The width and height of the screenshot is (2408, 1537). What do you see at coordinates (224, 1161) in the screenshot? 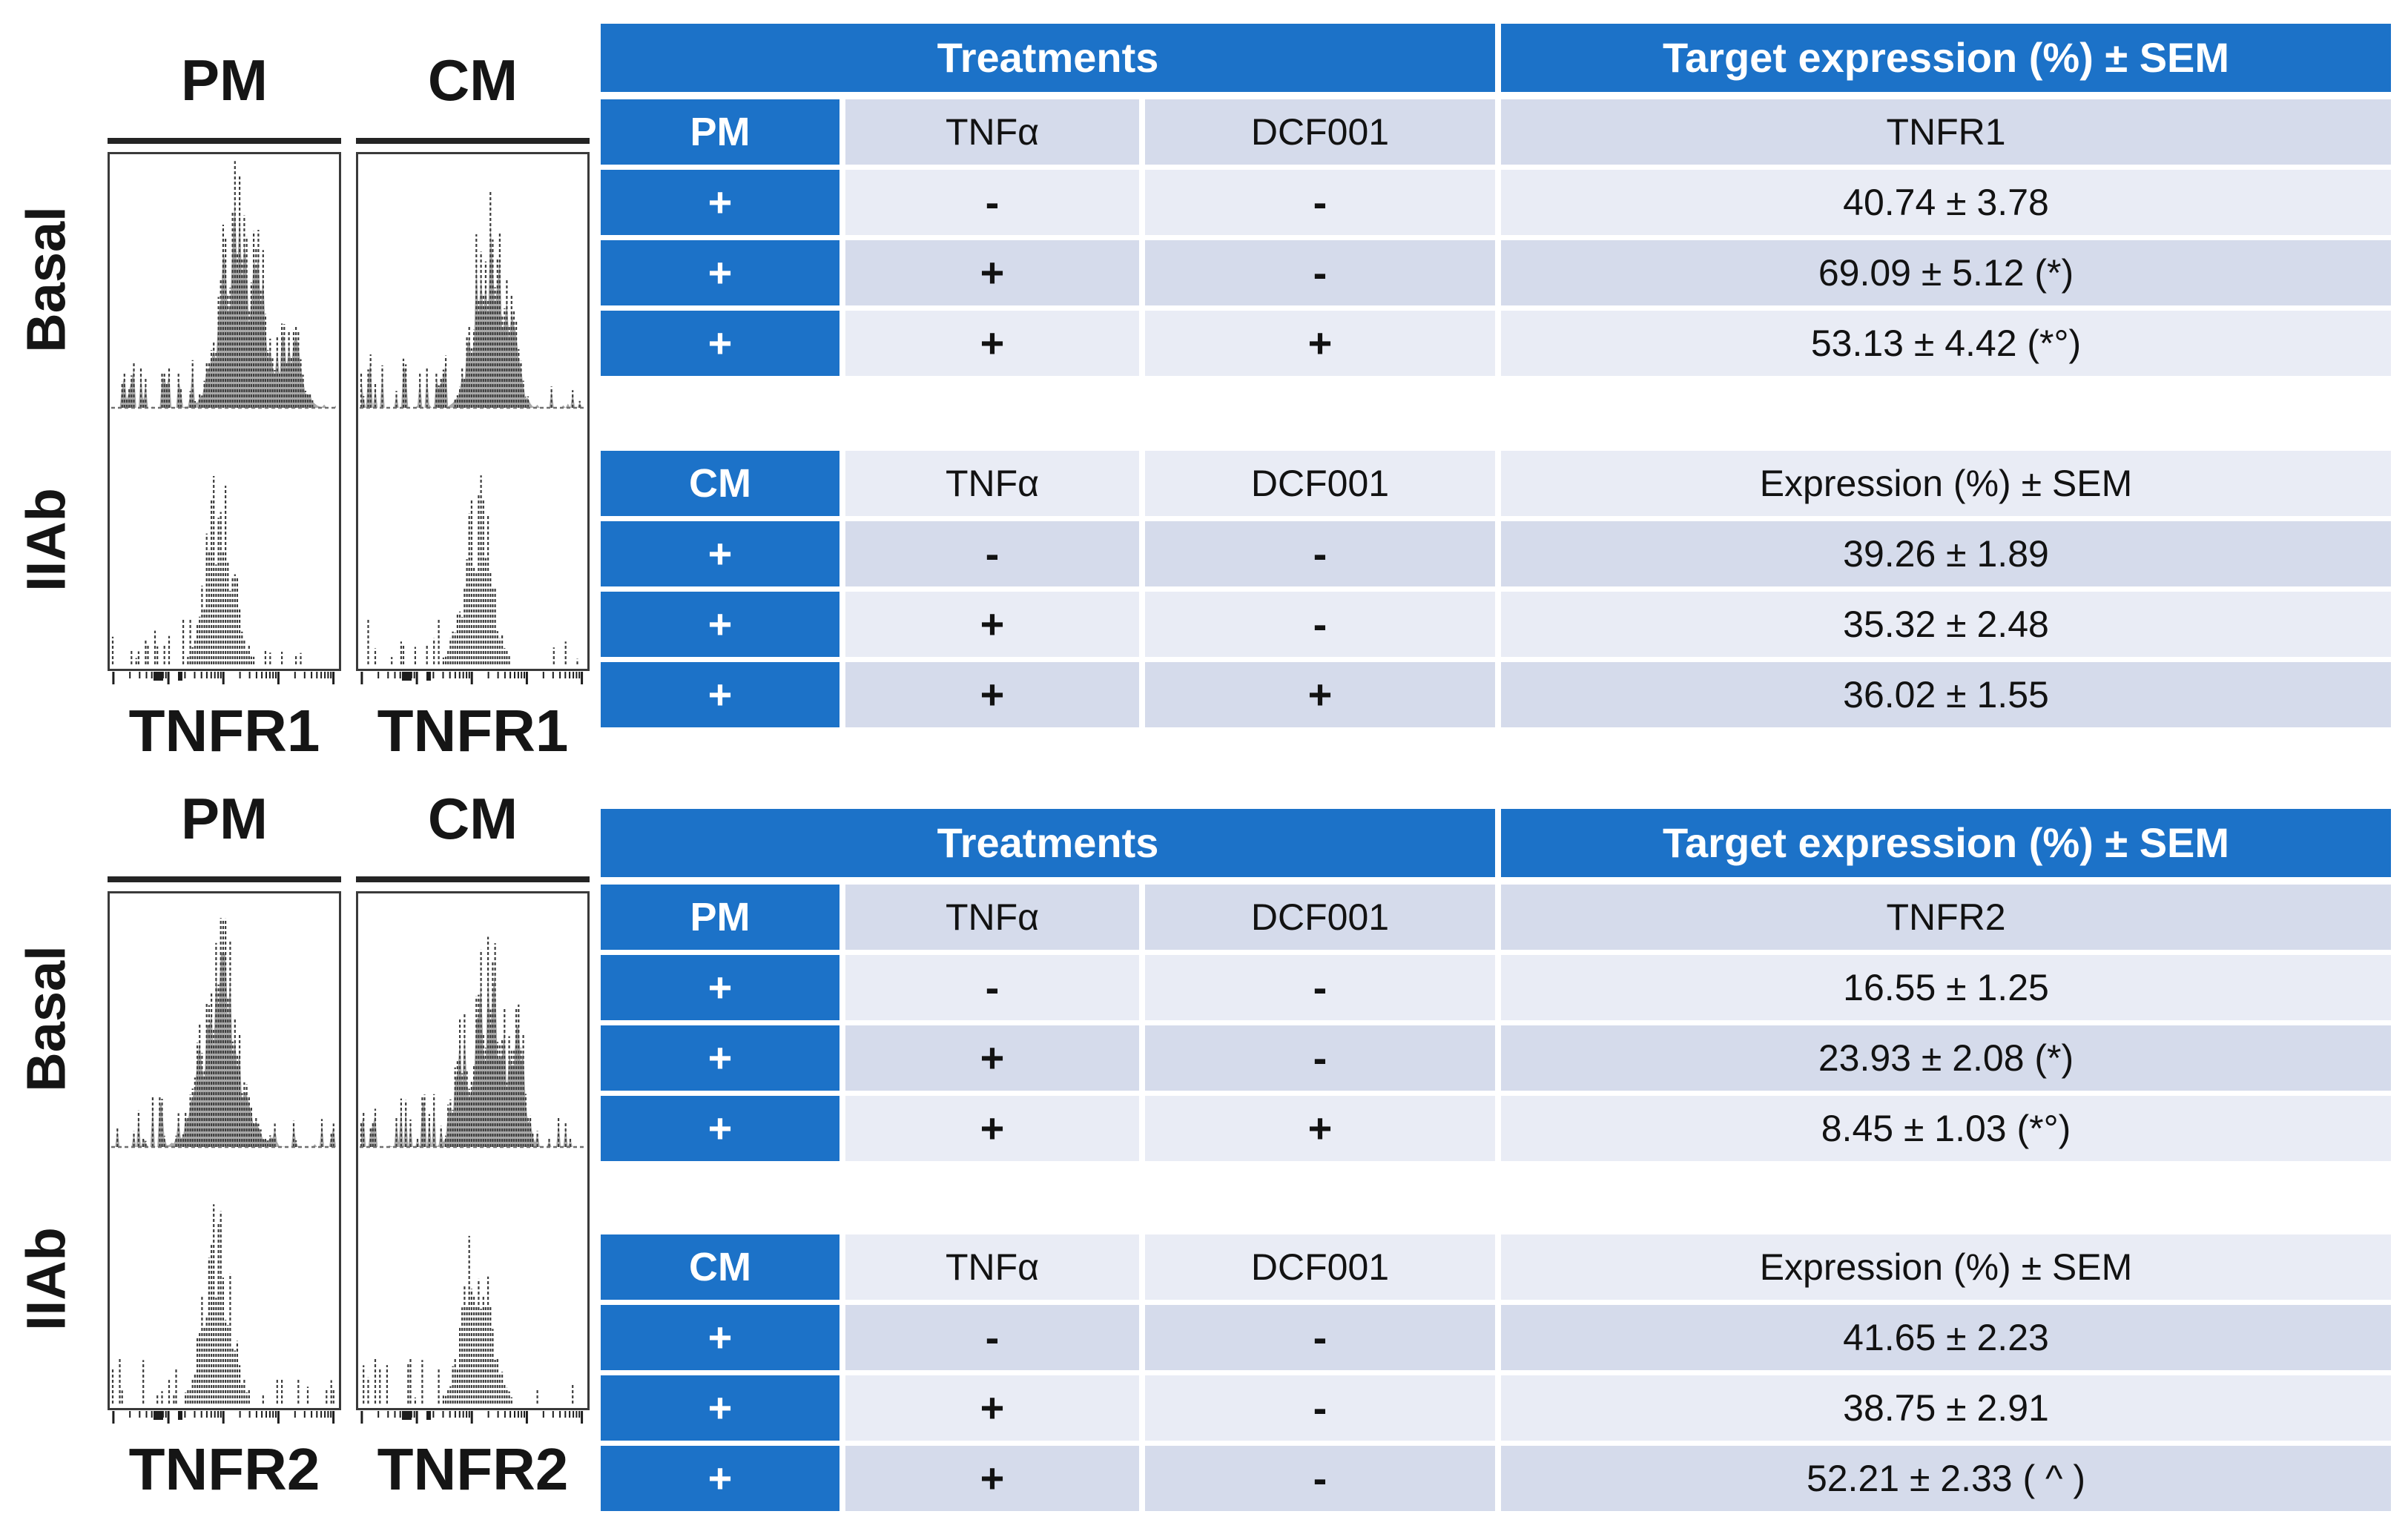
I see `flow-histogram-pm-tnfr2` at bounding box center [224, 1161].